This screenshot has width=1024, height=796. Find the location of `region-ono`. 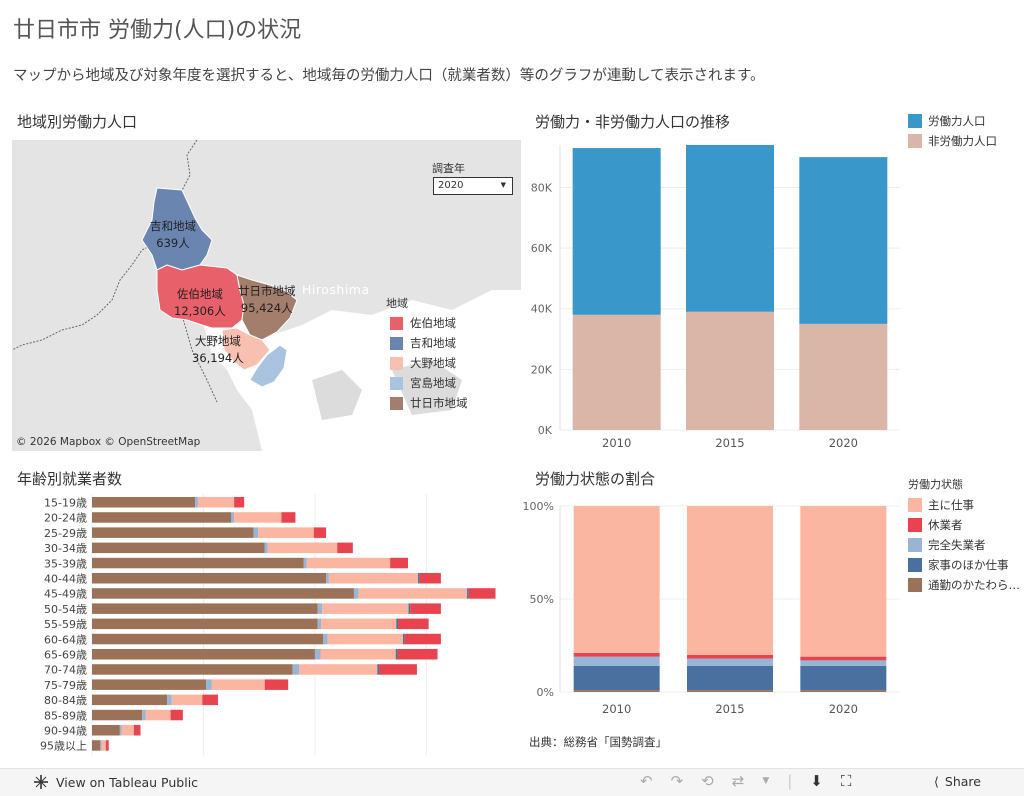

region-ono is located at coordinates (246, 349).